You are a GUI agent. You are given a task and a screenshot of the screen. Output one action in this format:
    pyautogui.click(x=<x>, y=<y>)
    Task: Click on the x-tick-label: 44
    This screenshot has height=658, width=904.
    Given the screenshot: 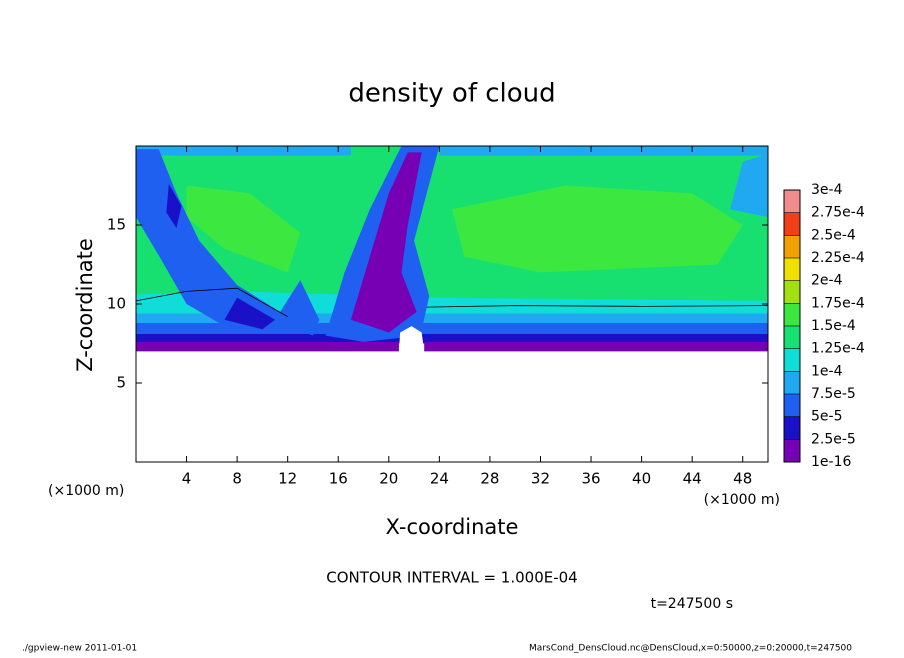 What is the action you would take?
    pyautogui.click(x=692, y=479)
    